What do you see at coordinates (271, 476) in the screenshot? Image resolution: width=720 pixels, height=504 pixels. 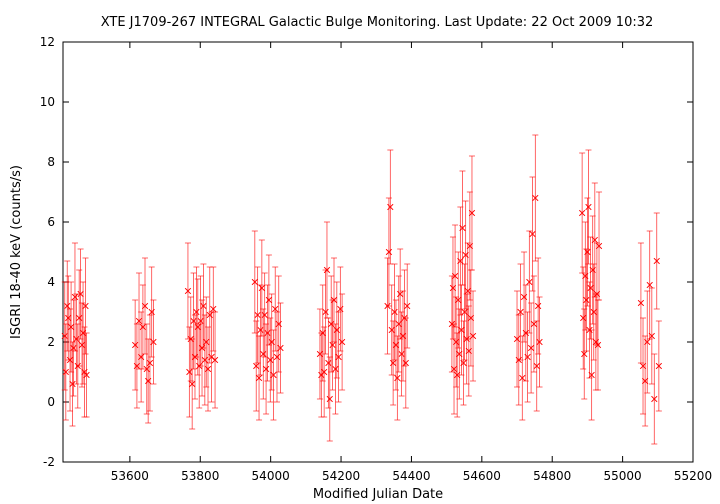 I see `x-tick-label: 54000` at bounding box center [271, 476].